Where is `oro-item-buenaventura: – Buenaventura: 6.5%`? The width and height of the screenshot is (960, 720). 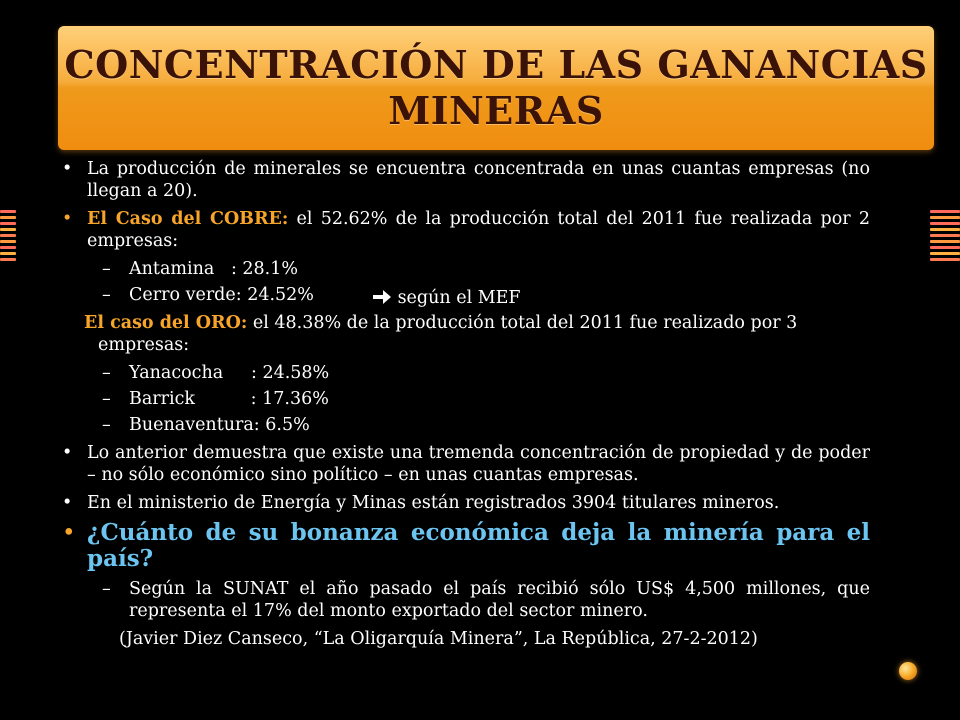
oro-item-buenaventura: – Buenaventura: 6.5% is located at coordinates (206, 425).